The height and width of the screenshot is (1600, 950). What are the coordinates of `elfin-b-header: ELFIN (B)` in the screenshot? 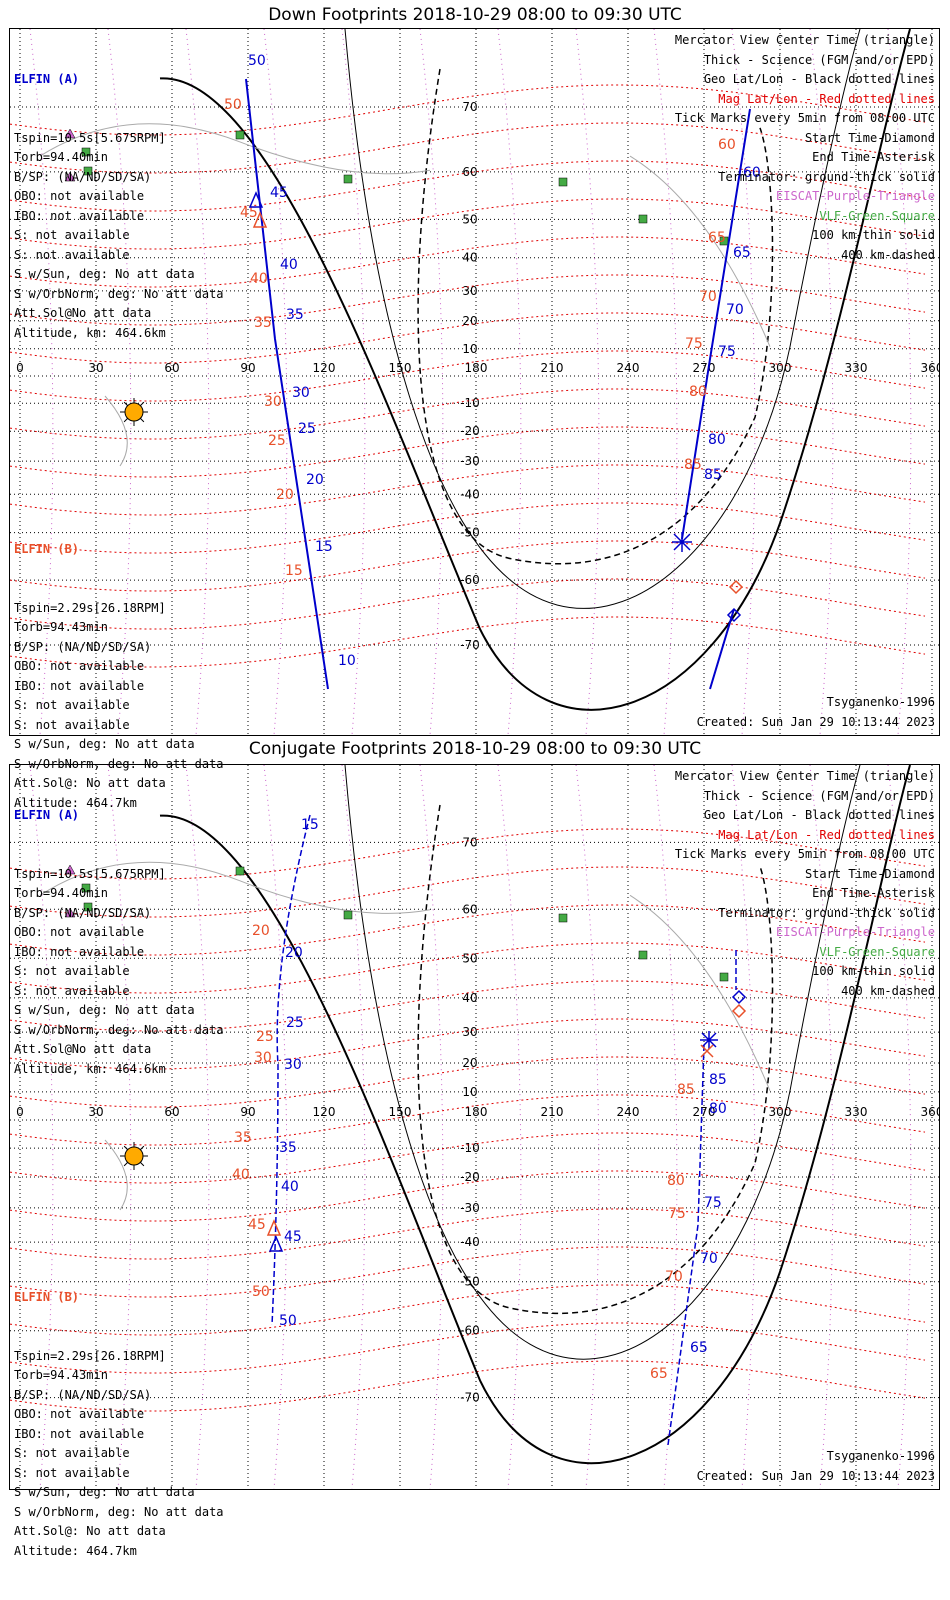 It's located at (47, 549).